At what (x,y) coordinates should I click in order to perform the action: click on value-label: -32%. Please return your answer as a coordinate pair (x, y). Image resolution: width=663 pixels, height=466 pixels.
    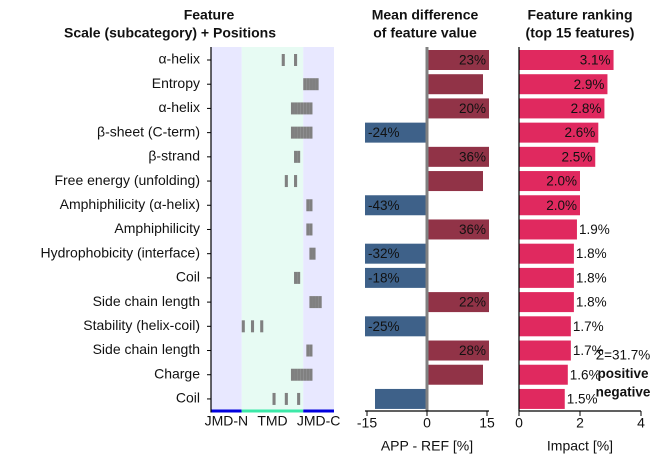
    Looking at the image, I should click on (384, 253).